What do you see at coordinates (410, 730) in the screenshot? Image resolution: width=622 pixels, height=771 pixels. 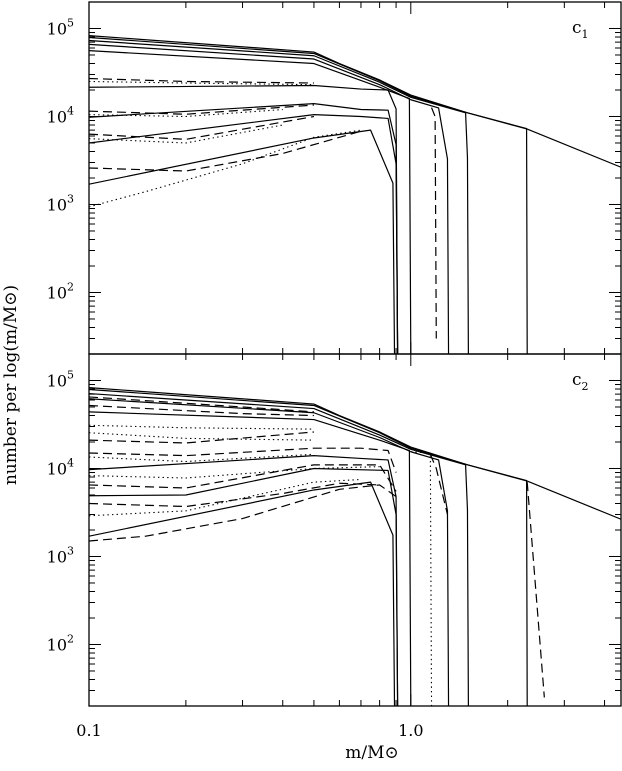 I see `x-tick-label: 1.0` at bounding box center [410, 730].